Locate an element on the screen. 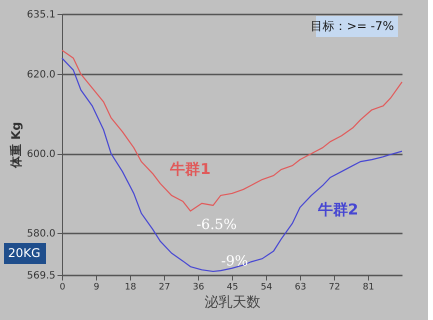 The image size is (433, 320). annotation: 目标：>= -7% is located at coordinates (352, 26).